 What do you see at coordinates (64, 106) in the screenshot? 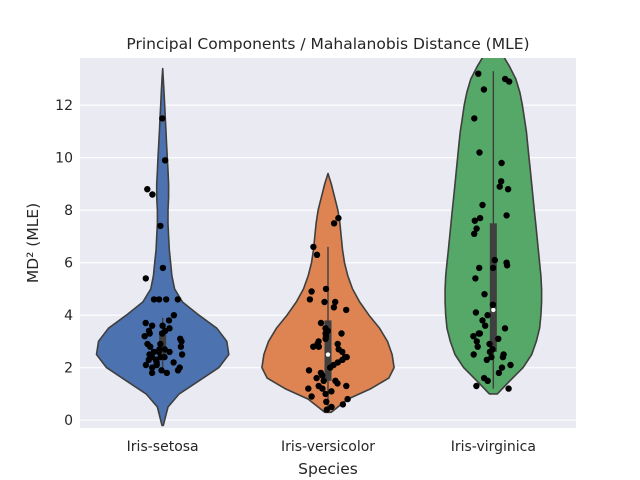
I see `y-tick-label: 12` at bounding box center [64, 106].